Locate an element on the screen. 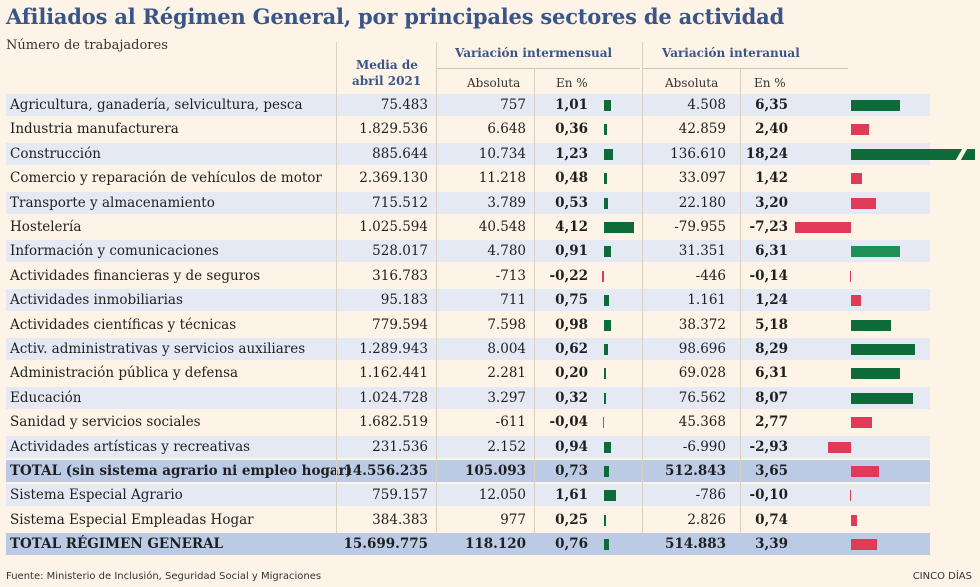 The image size is (980, 587). abs-m-value: 7.598 is located at coordinates (506, 324).